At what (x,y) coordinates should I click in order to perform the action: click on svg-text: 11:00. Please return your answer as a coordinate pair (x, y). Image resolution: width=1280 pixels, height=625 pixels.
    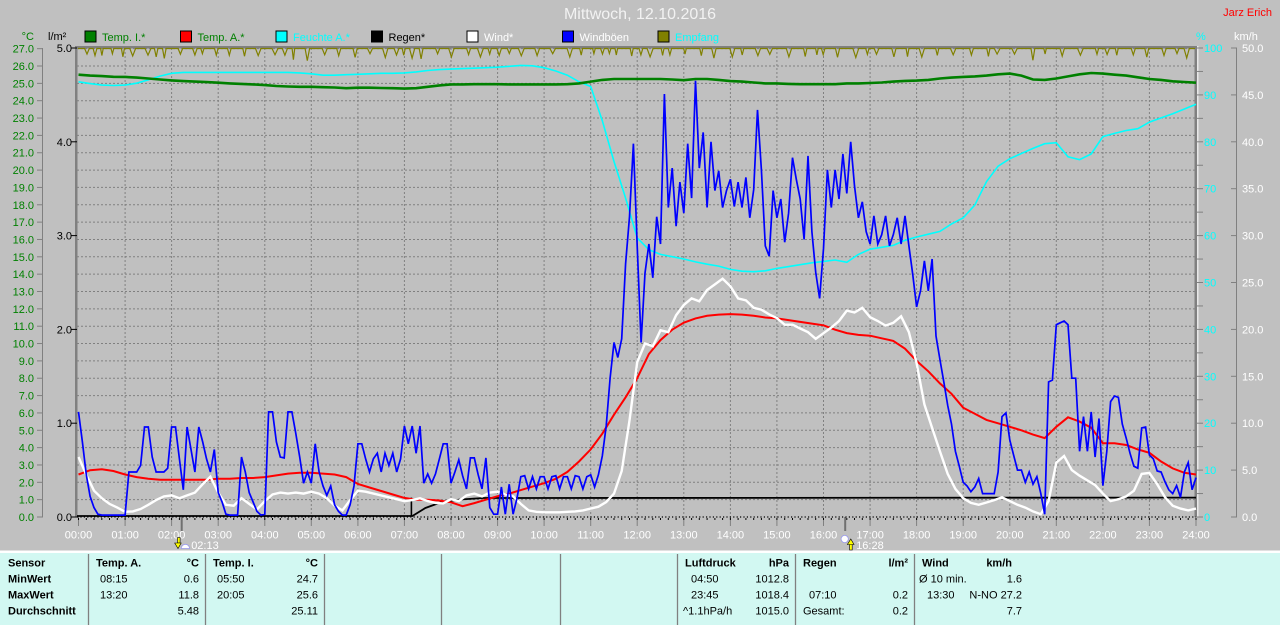
    Looking at the image, I should click on (590, 536).